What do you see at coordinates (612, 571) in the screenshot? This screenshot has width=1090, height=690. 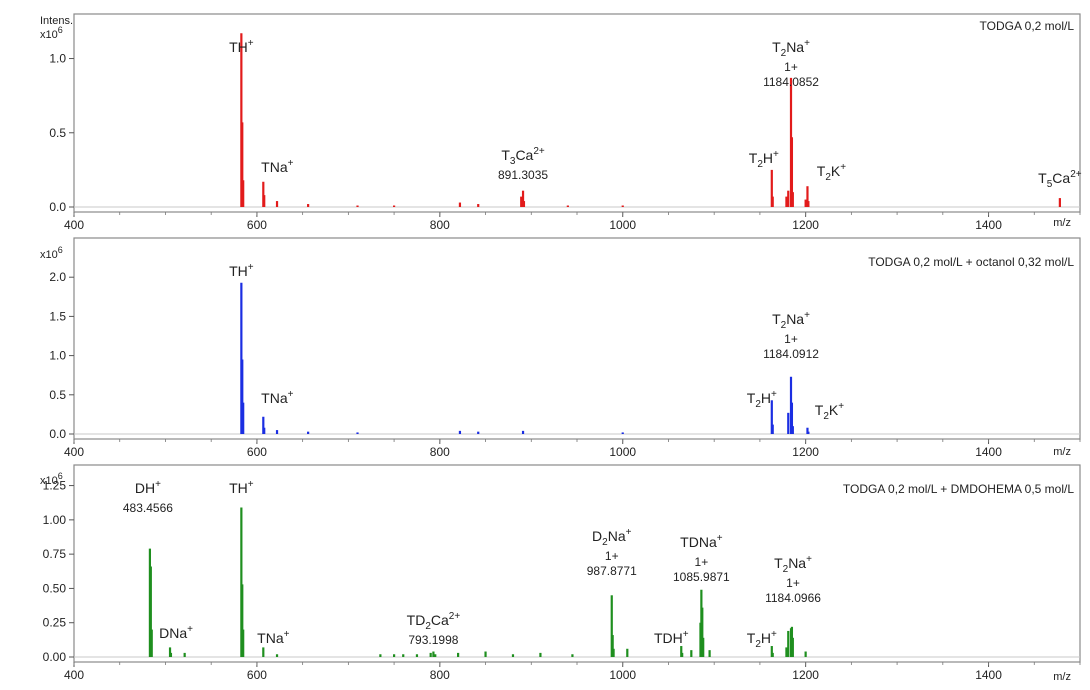 I see `peak-mz-label: 987.8771` at bounding box center [612, 571].